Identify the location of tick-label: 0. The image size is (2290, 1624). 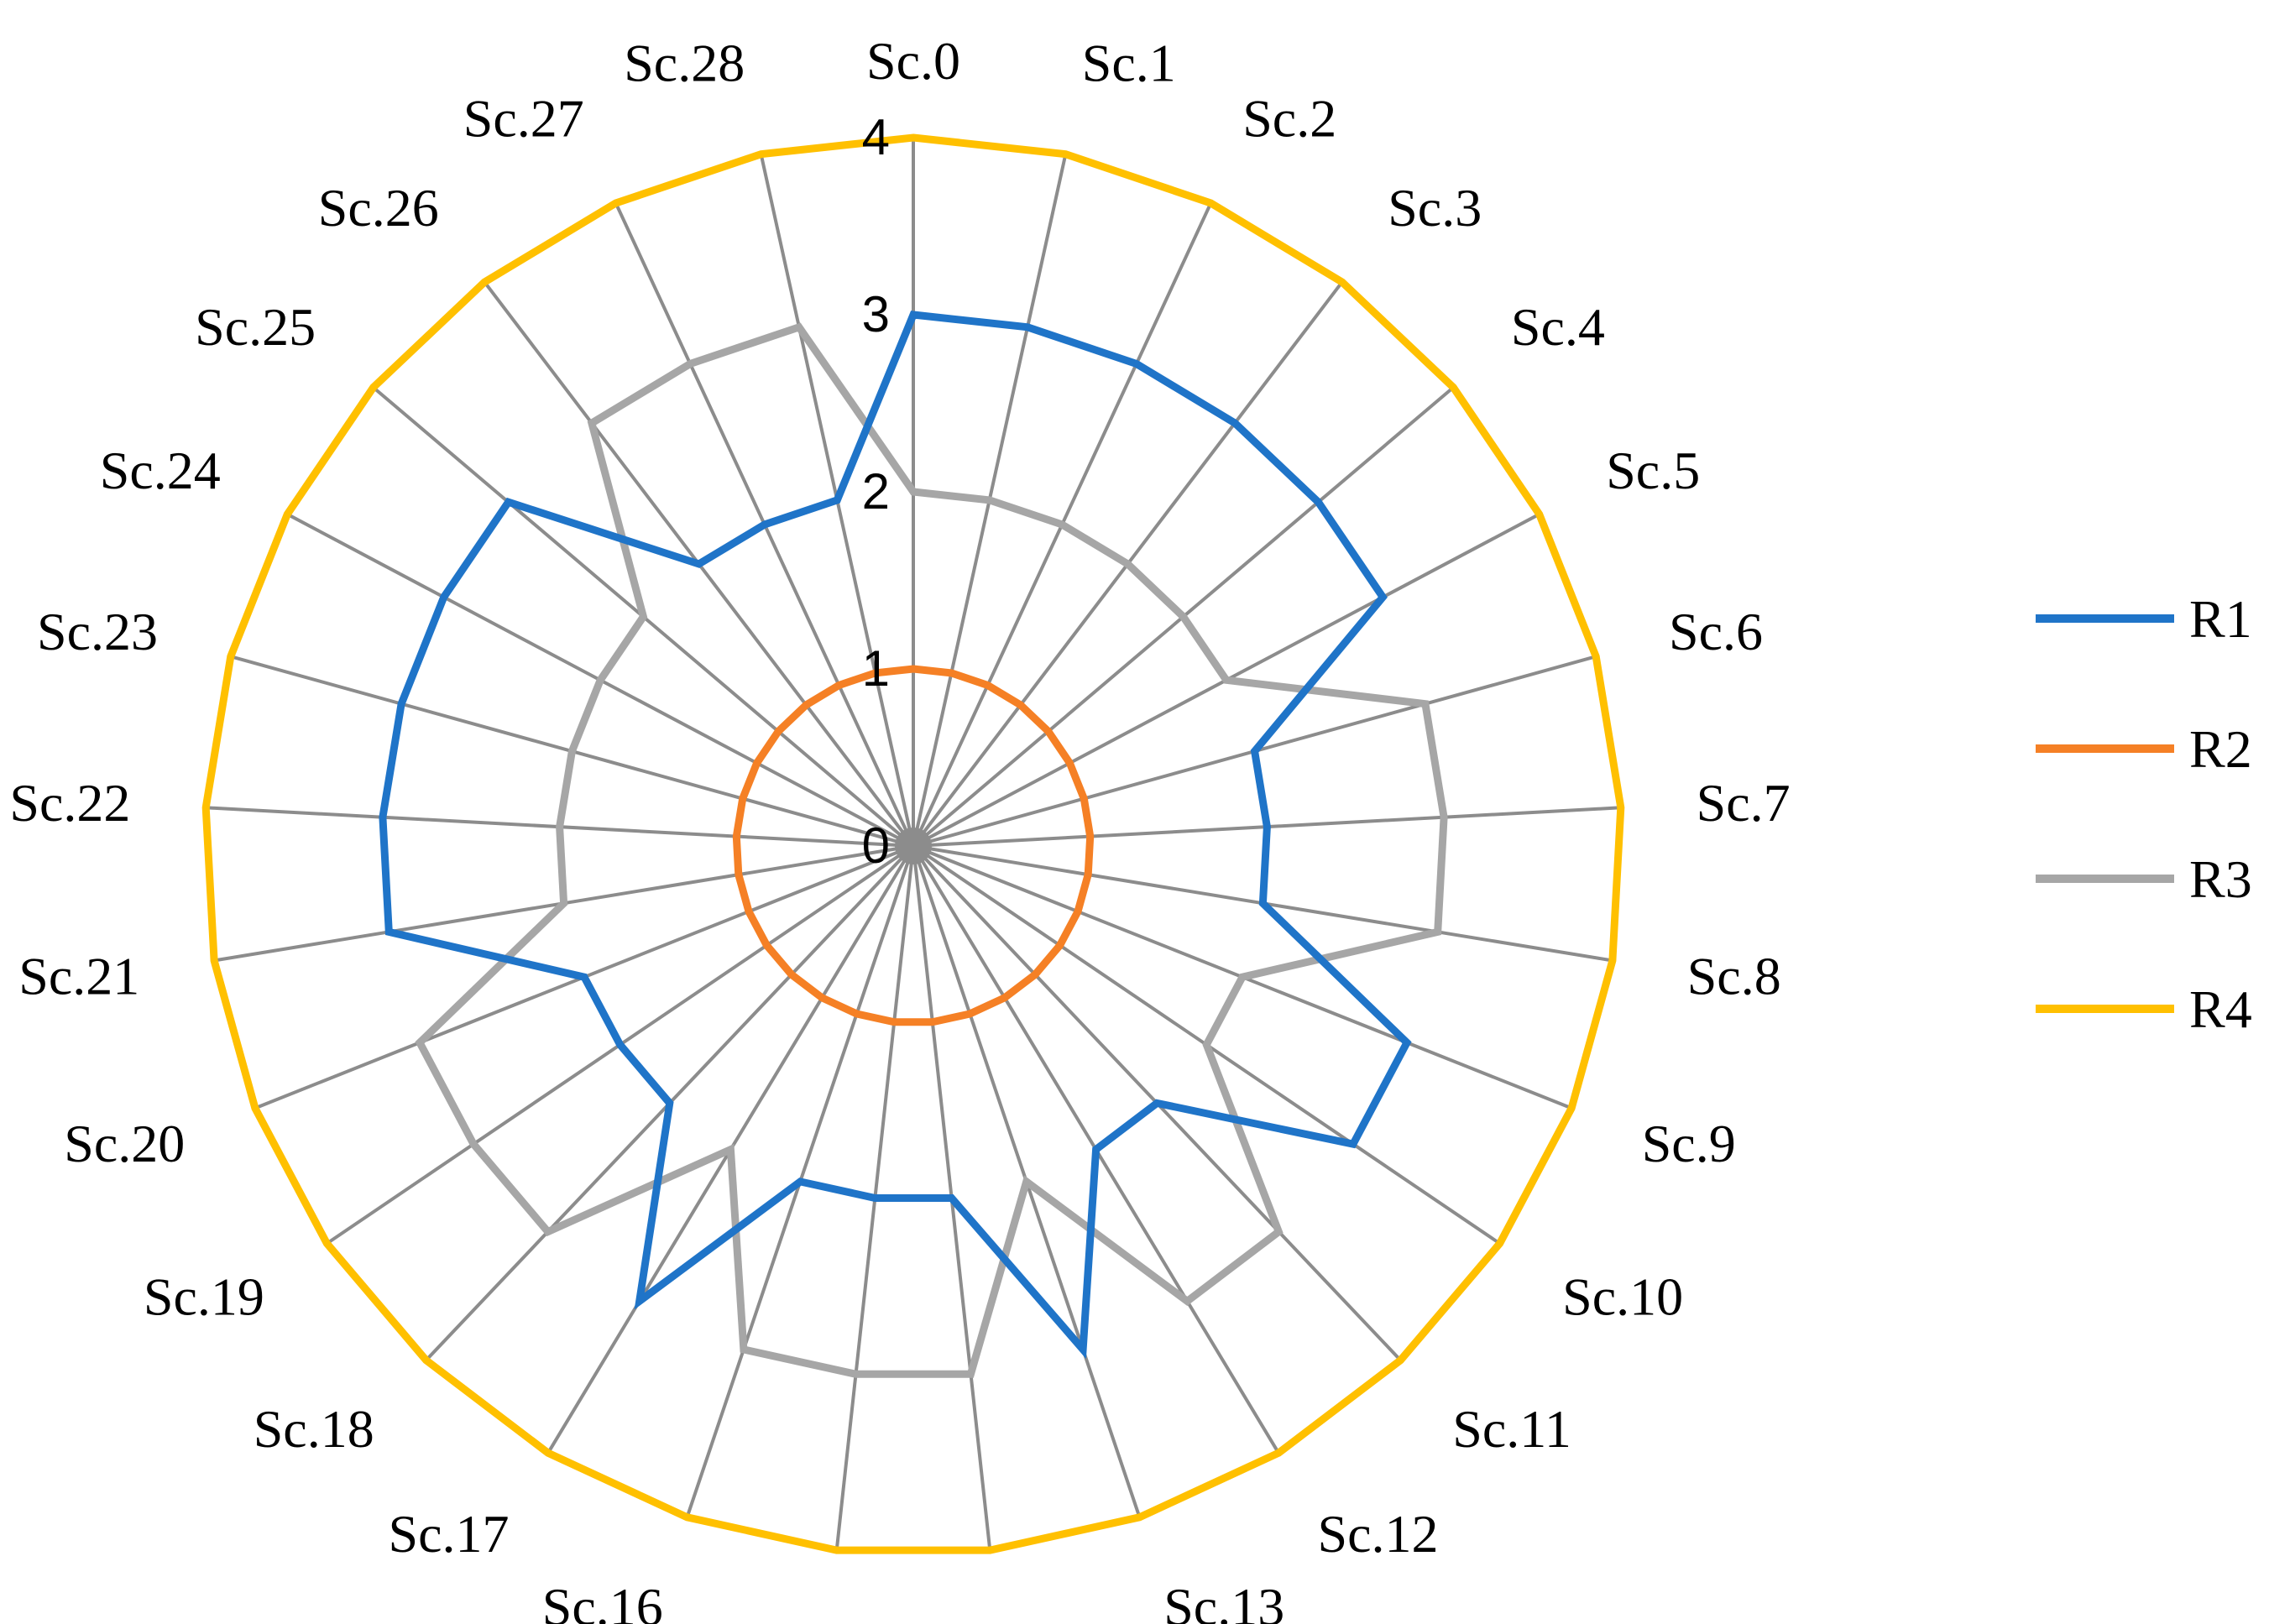
(876, 845).